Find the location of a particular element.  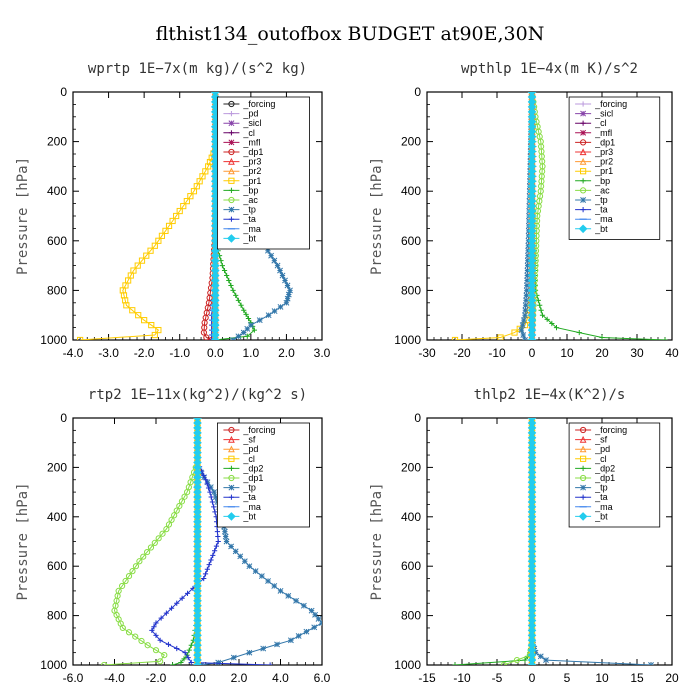

legend-entry: _pr1 is located at coordinates (594, 171).